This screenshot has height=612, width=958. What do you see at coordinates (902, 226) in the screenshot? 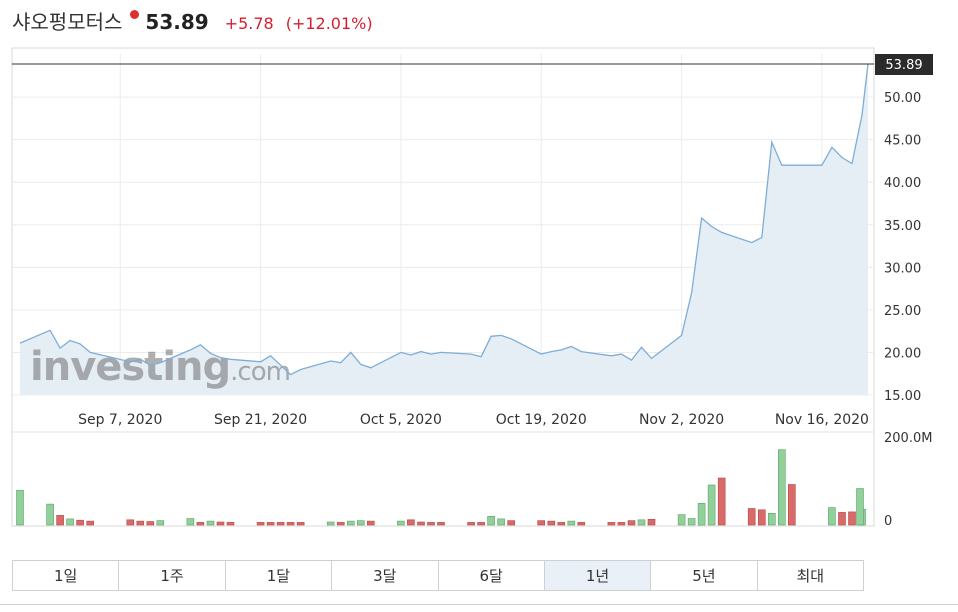
I see `y-tick-label-4: 35.00` at bounding box center [902, 226].